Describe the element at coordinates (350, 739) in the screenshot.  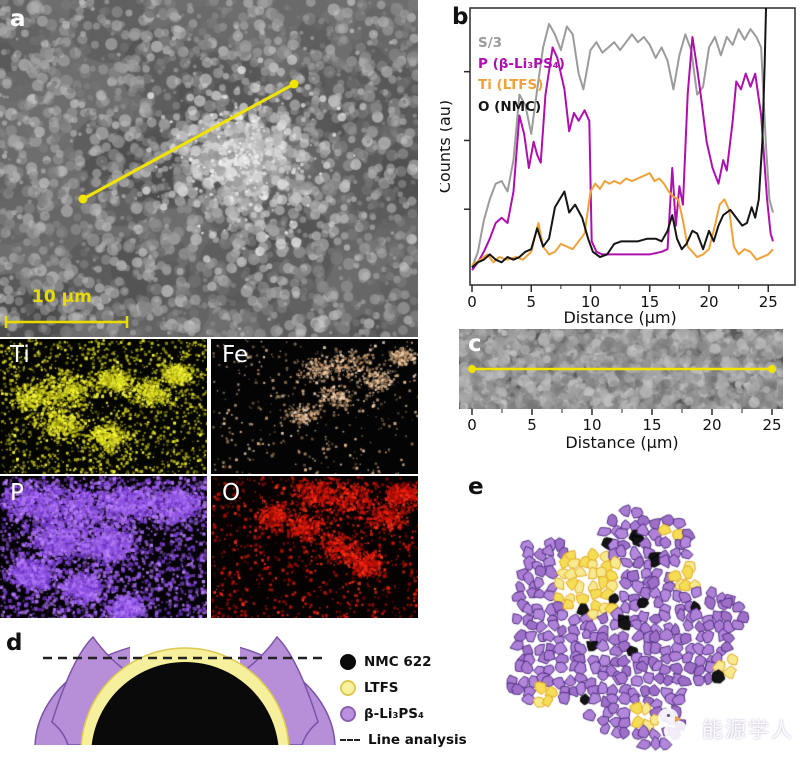
I see `legend-dash-swatch` at that location.